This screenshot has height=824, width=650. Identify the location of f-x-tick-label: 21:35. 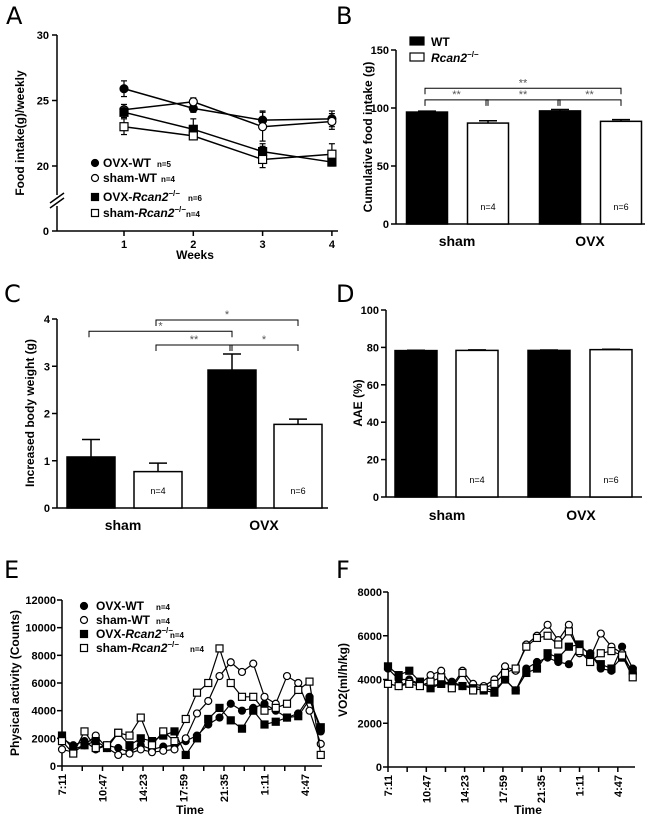
(542, 789).